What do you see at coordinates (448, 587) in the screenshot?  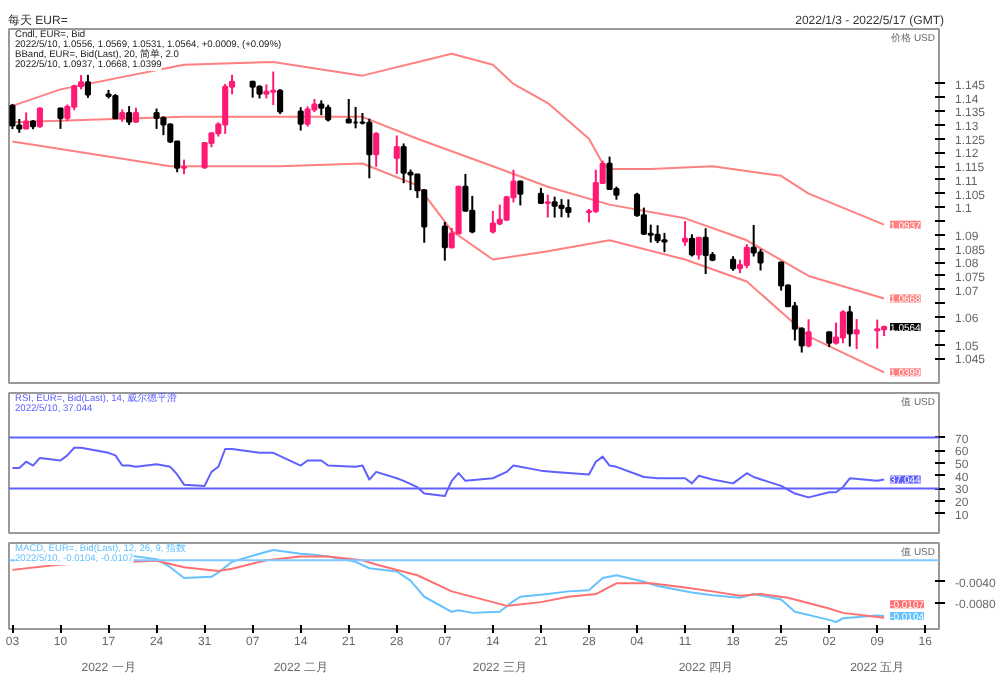 I see `line-series` at bounding box center [448, 587].